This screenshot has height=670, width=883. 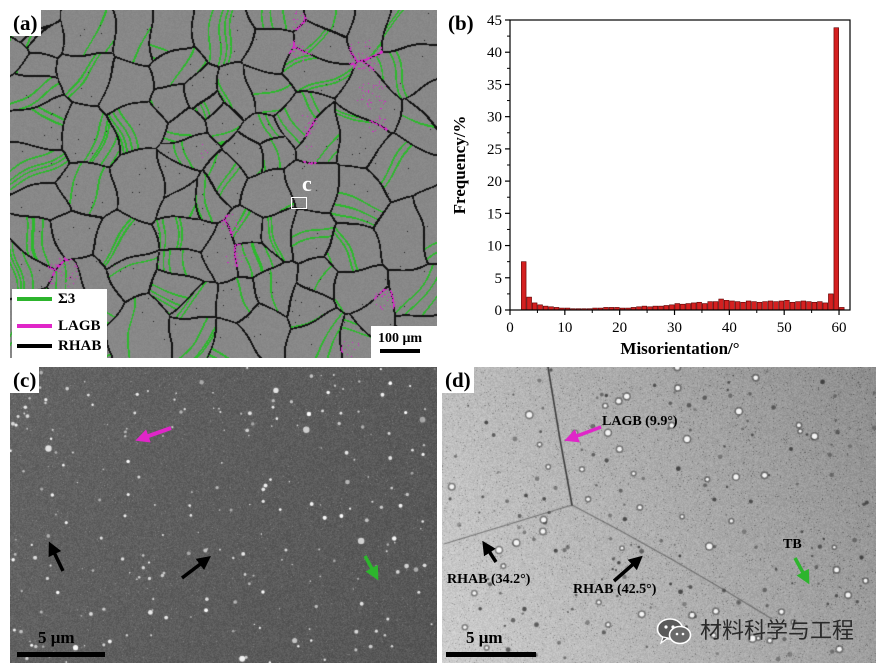 What do you see at coordinates (494, 247) in the screenshot?
I see `y-tick-label: 10` at bounding box center [494, 247].